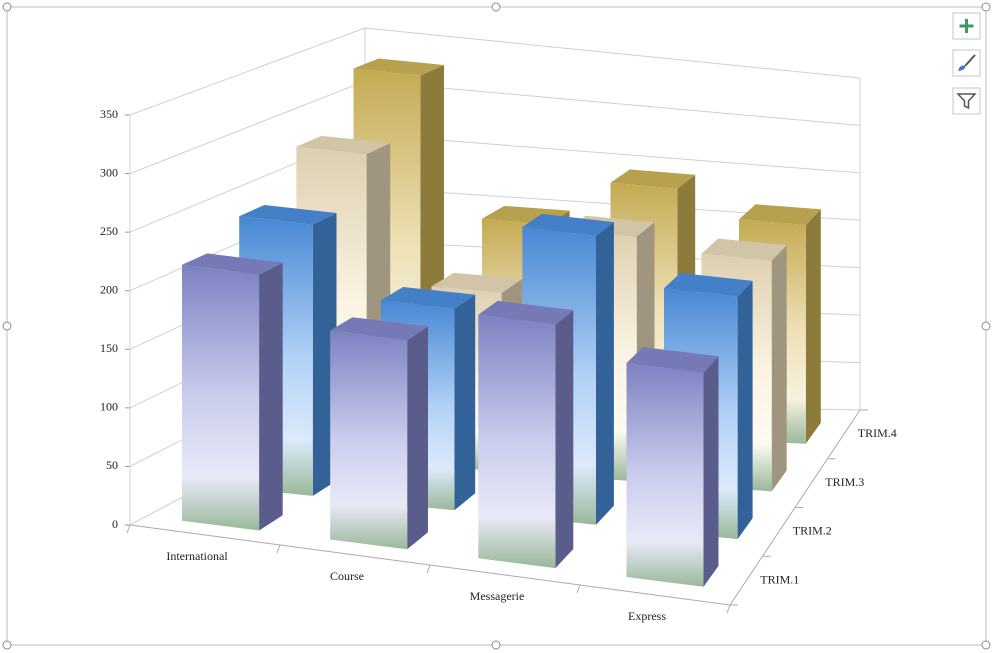 The width and height of the screenshot is (995, 653). I want to click on y-tick-label: 250, so click(109, 231).